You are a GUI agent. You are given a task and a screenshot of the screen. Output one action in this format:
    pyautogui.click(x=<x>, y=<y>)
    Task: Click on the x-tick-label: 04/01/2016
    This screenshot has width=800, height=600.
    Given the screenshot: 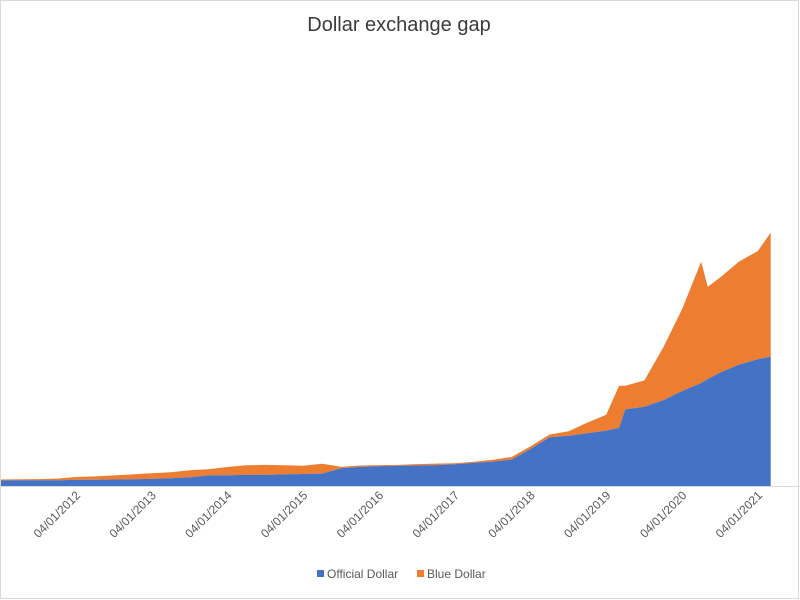 What is the action you would take?
    pyautogui.click(x=360, y=514)
    